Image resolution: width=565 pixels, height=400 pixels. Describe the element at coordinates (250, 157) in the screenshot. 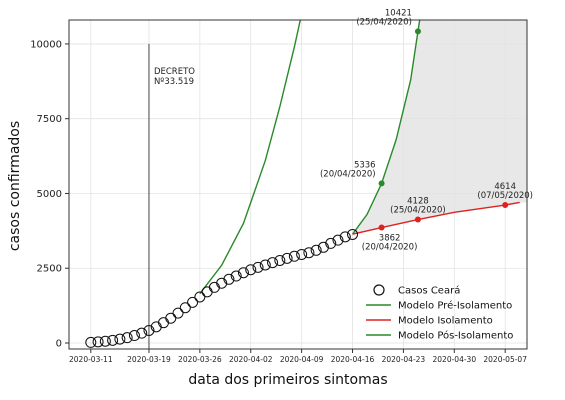

I see `series-line-modelo-pr-isolamento` at that location.